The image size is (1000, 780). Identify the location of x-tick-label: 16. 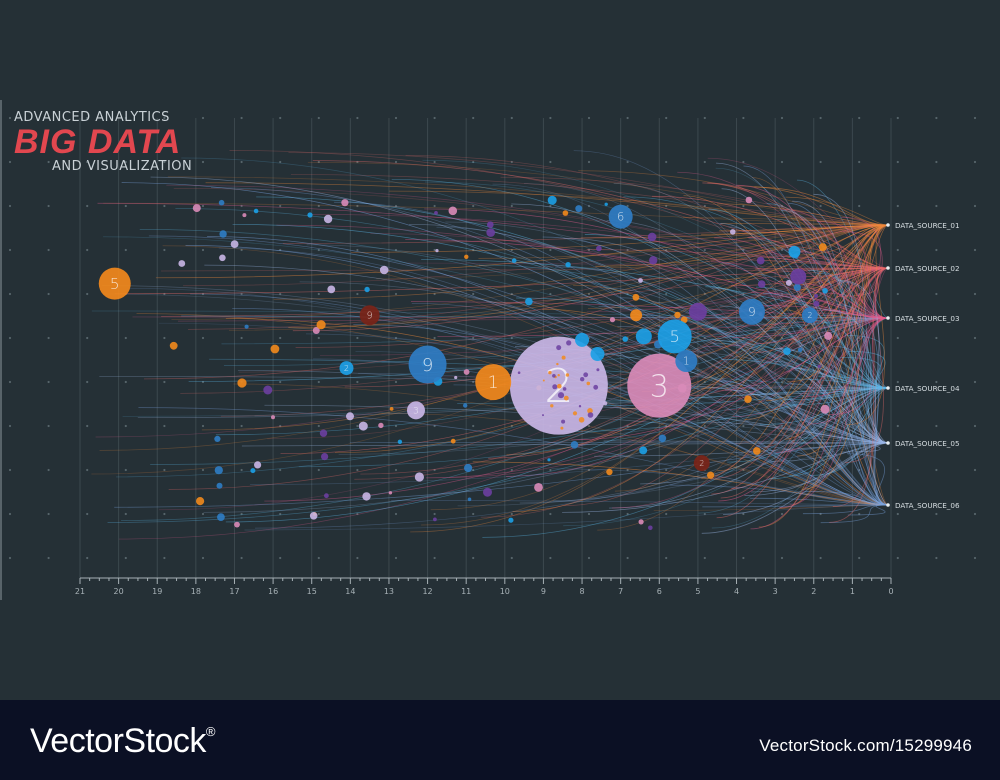
(273, 591).